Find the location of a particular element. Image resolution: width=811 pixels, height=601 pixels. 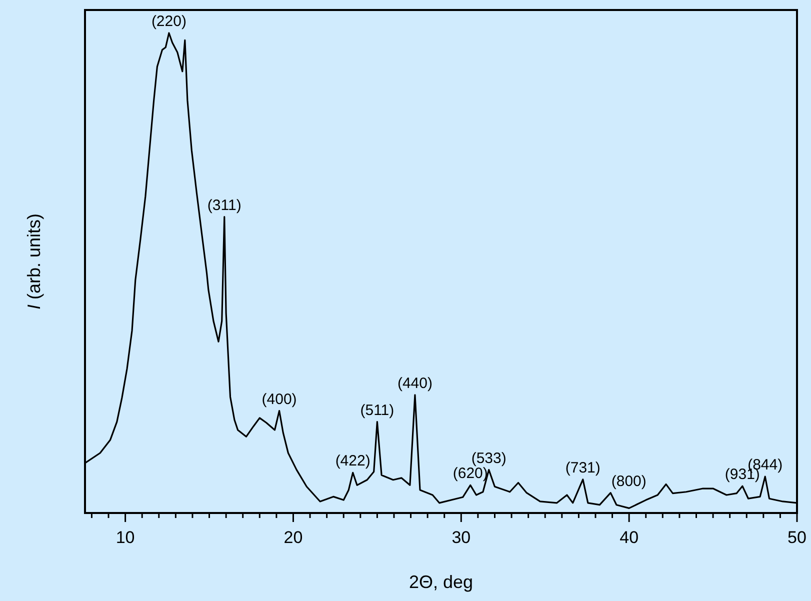

annotation: (422) is located at coordinates (352, 461).